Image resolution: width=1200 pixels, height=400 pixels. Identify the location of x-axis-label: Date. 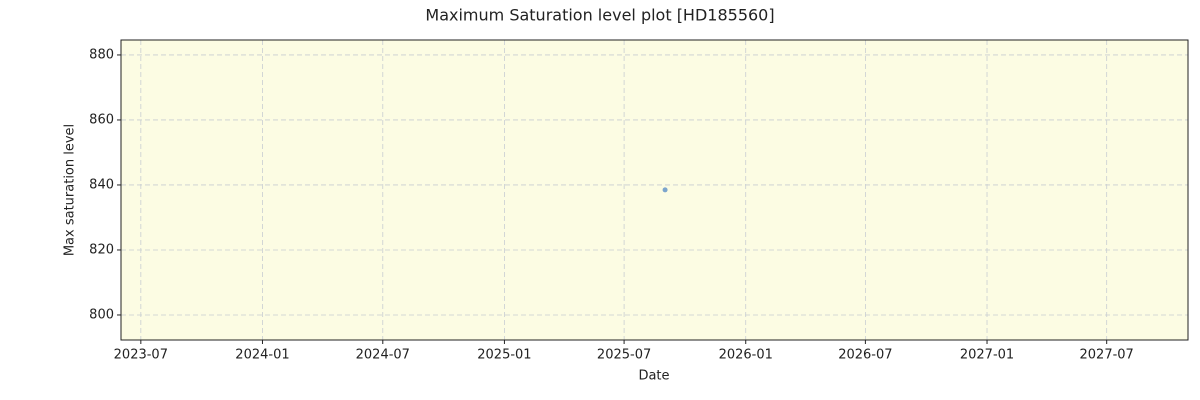
(653, 376).